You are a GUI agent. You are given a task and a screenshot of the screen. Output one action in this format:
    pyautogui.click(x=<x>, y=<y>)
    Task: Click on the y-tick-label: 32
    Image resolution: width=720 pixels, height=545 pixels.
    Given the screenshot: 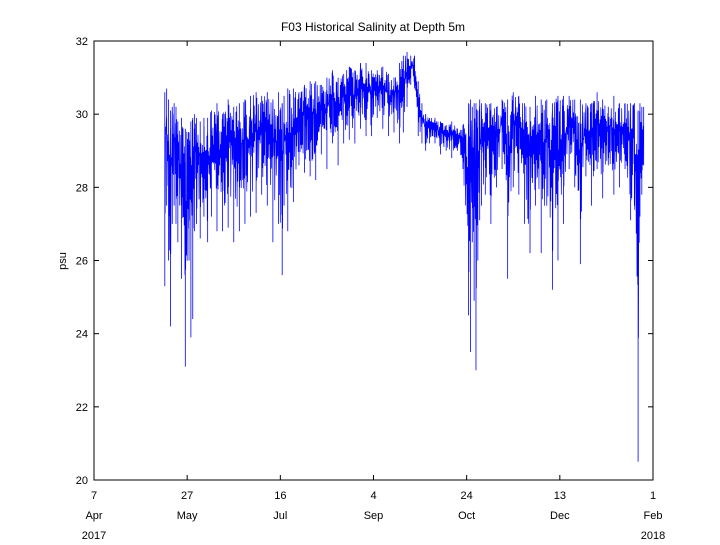 What is the action you would take?
    pyautogui.click(x=82, y=42)
    